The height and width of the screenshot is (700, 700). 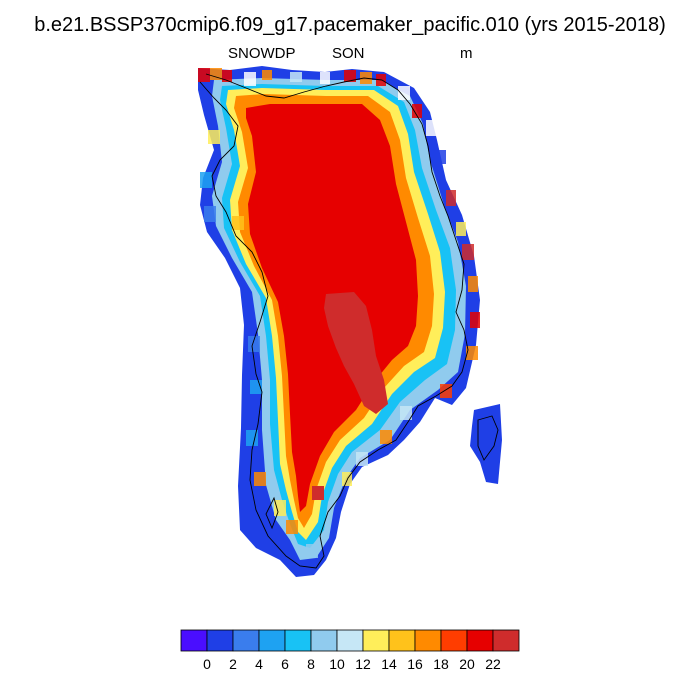 What do you see at coordinates (389, 664) in the screenshot?
I see `colorbar-tick-label: 14` at bounding box center [389, 664].